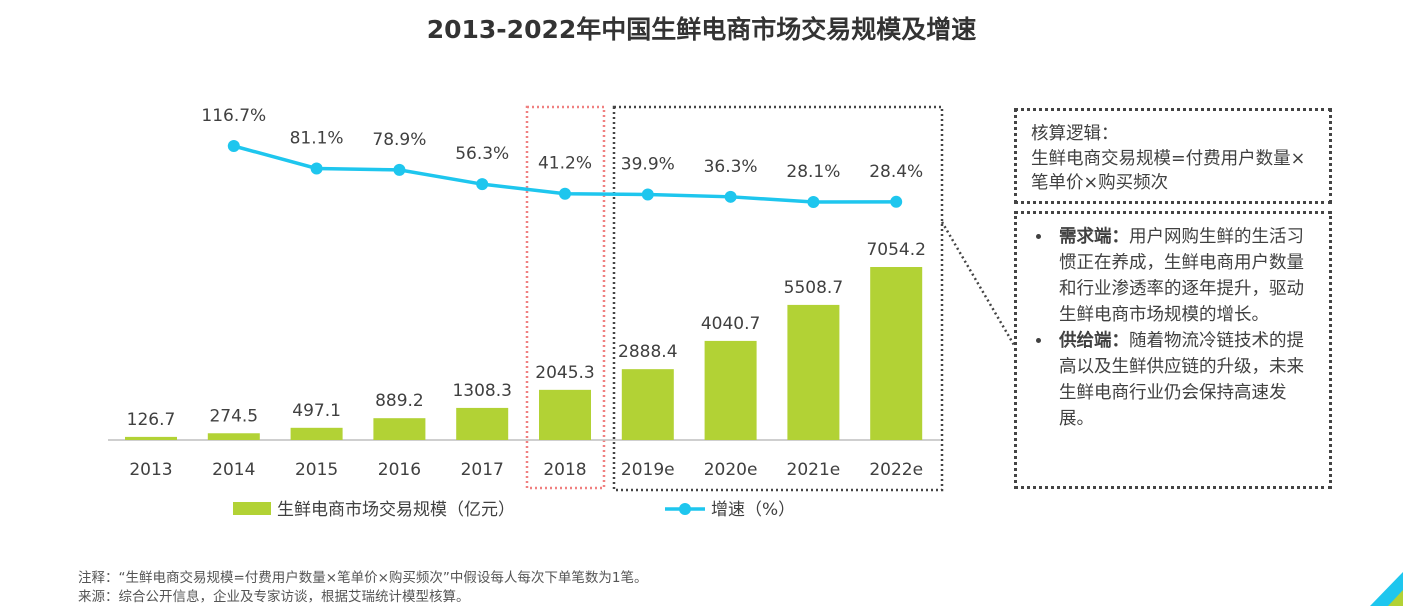  Describe the element at coordinates (565, 193) in the screenshot. I see `growth-point-2018` at that location.